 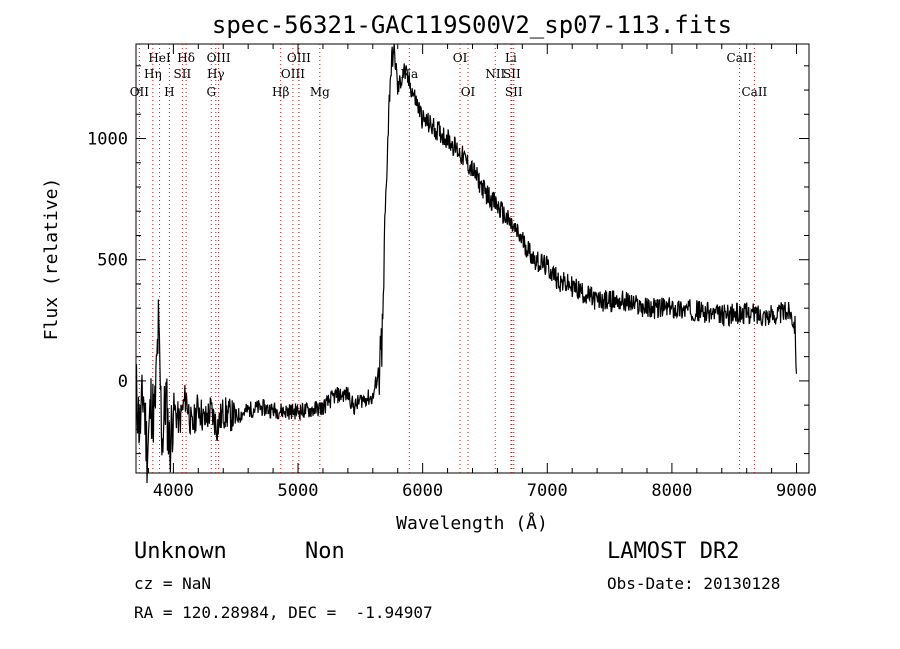 What do you see at coordinates (107, 140) in the screenshot?
I see `y-tick-label: 1000` at bounding box center [107, 140].